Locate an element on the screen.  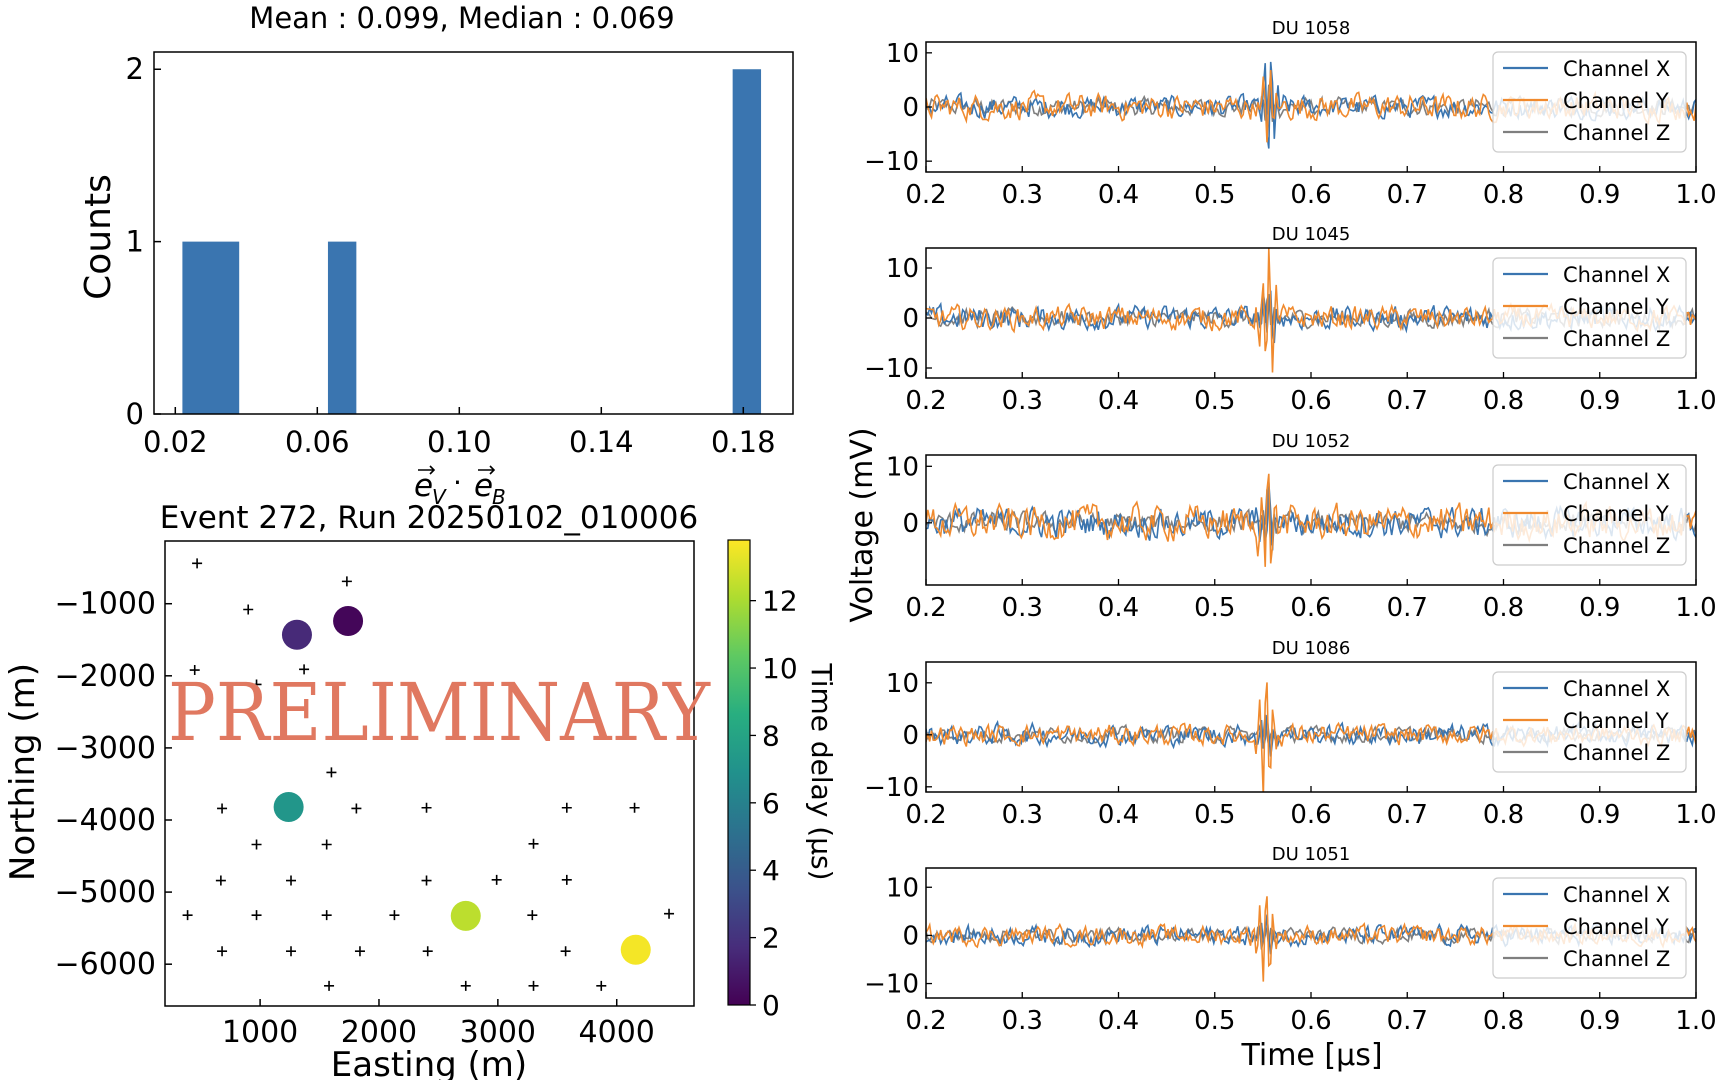
map-ylabel: Northing (m) is located at coordinates (23, 772).